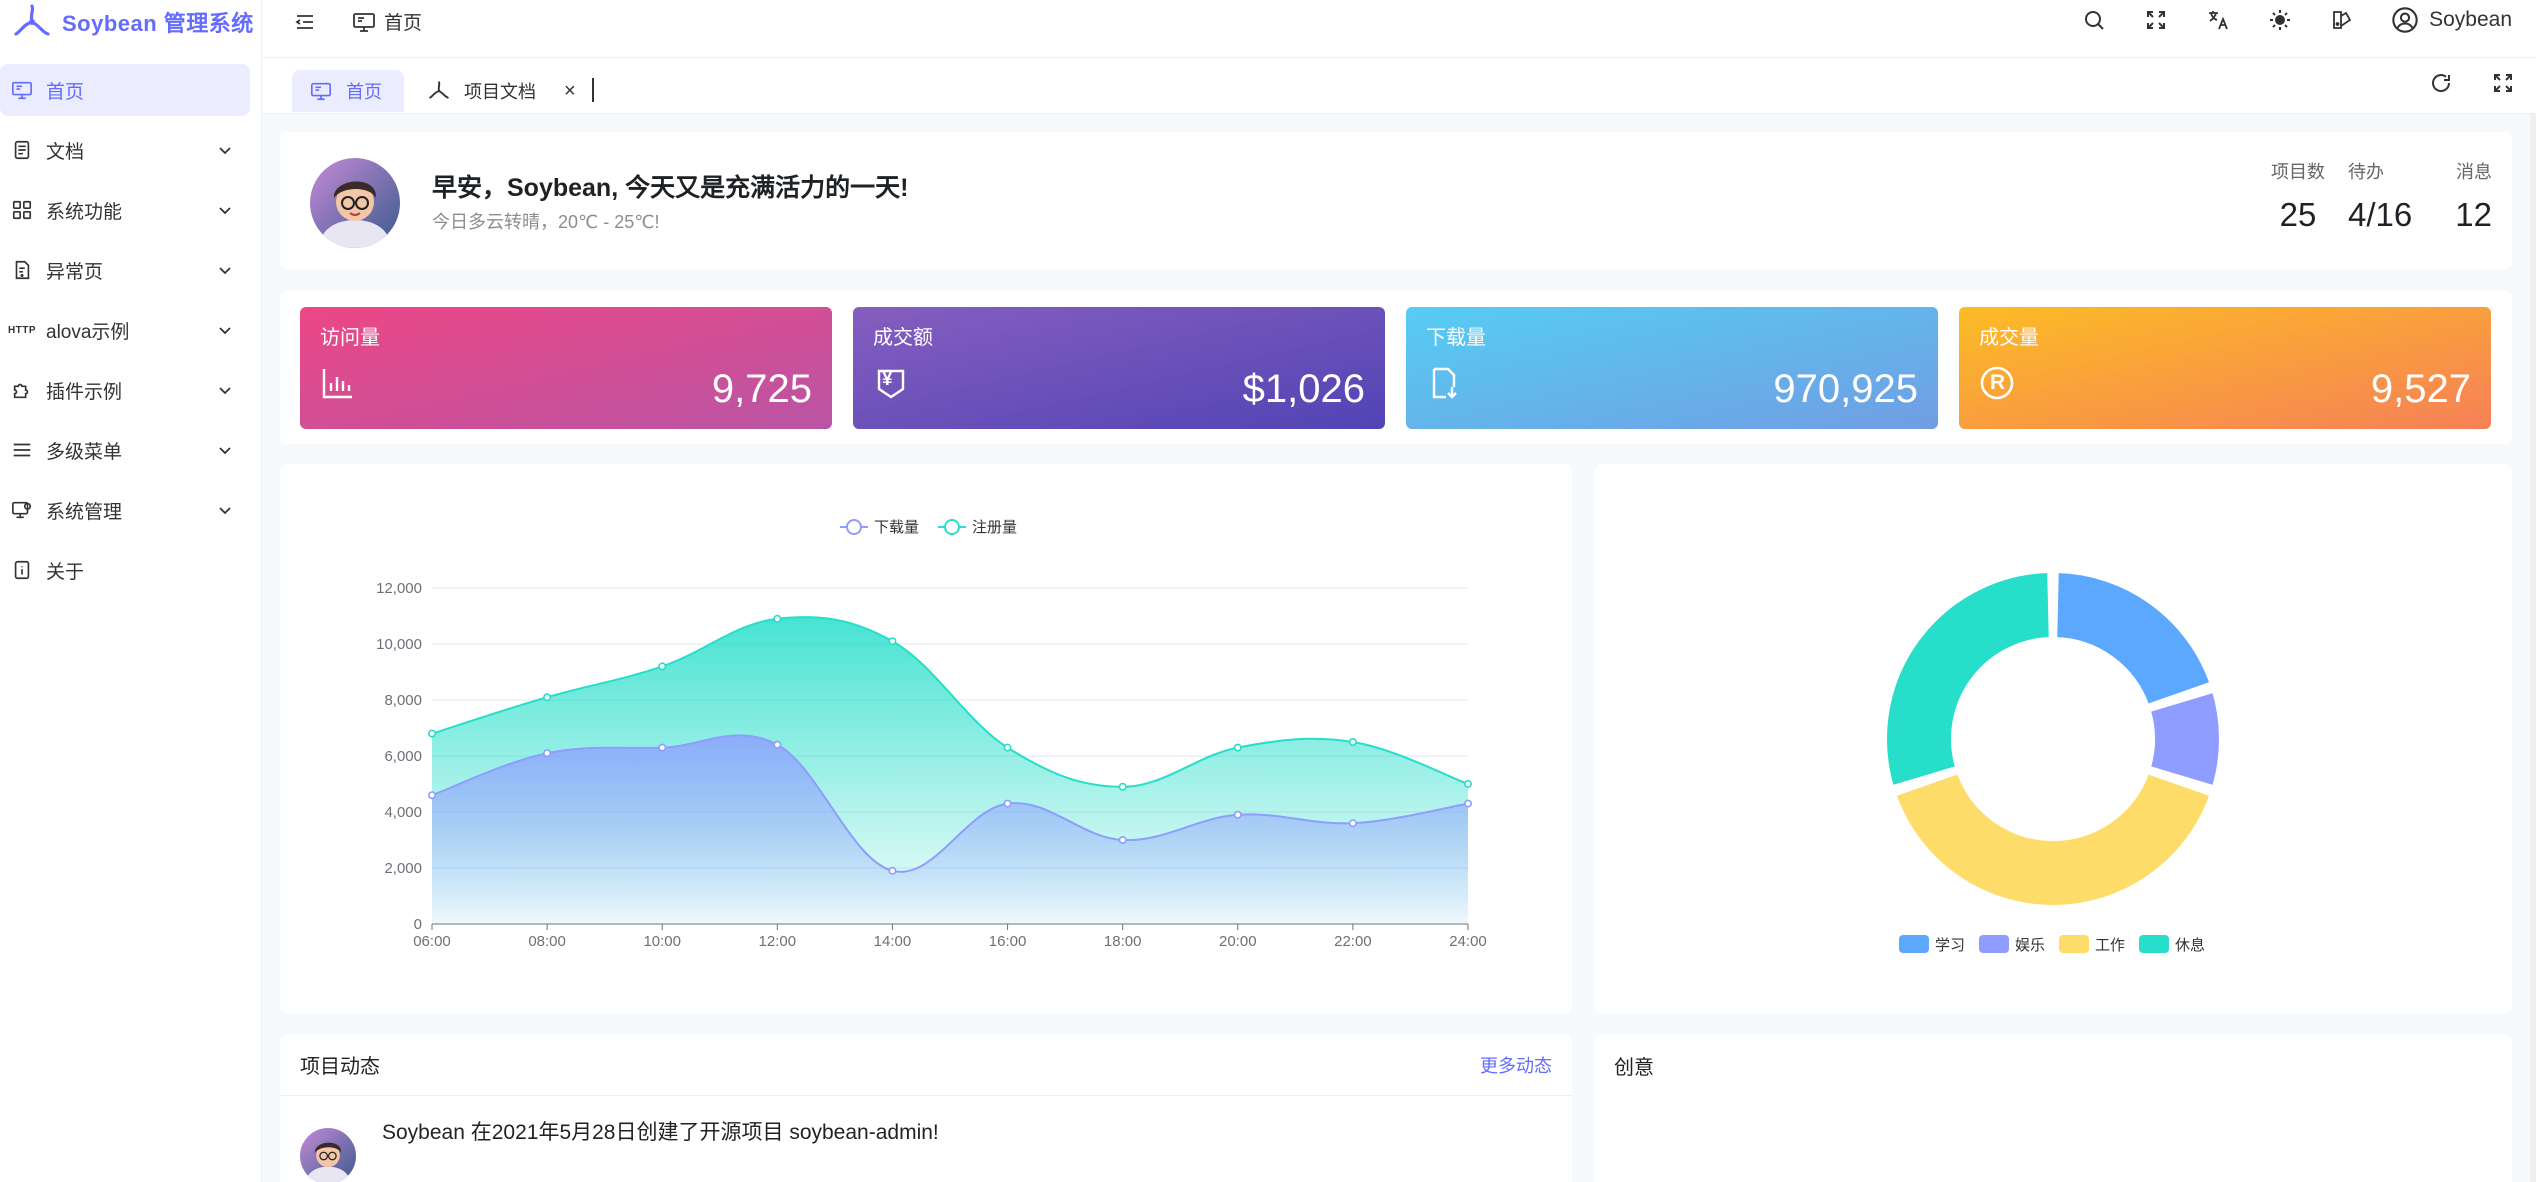 The image size is (2536, 1182). I want to click on metric-title: 成交额, so click(903, 338).